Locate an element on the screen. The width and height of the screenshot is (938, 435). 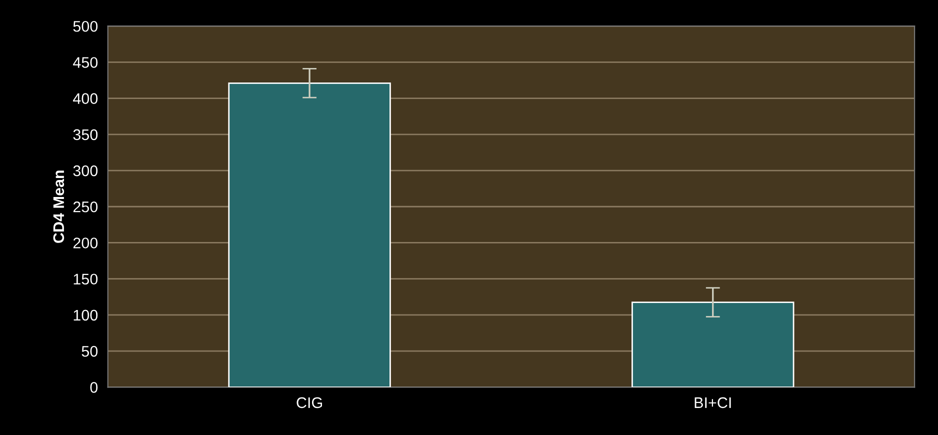
y-tick-label: 350 is located at coordinates (85, 134).